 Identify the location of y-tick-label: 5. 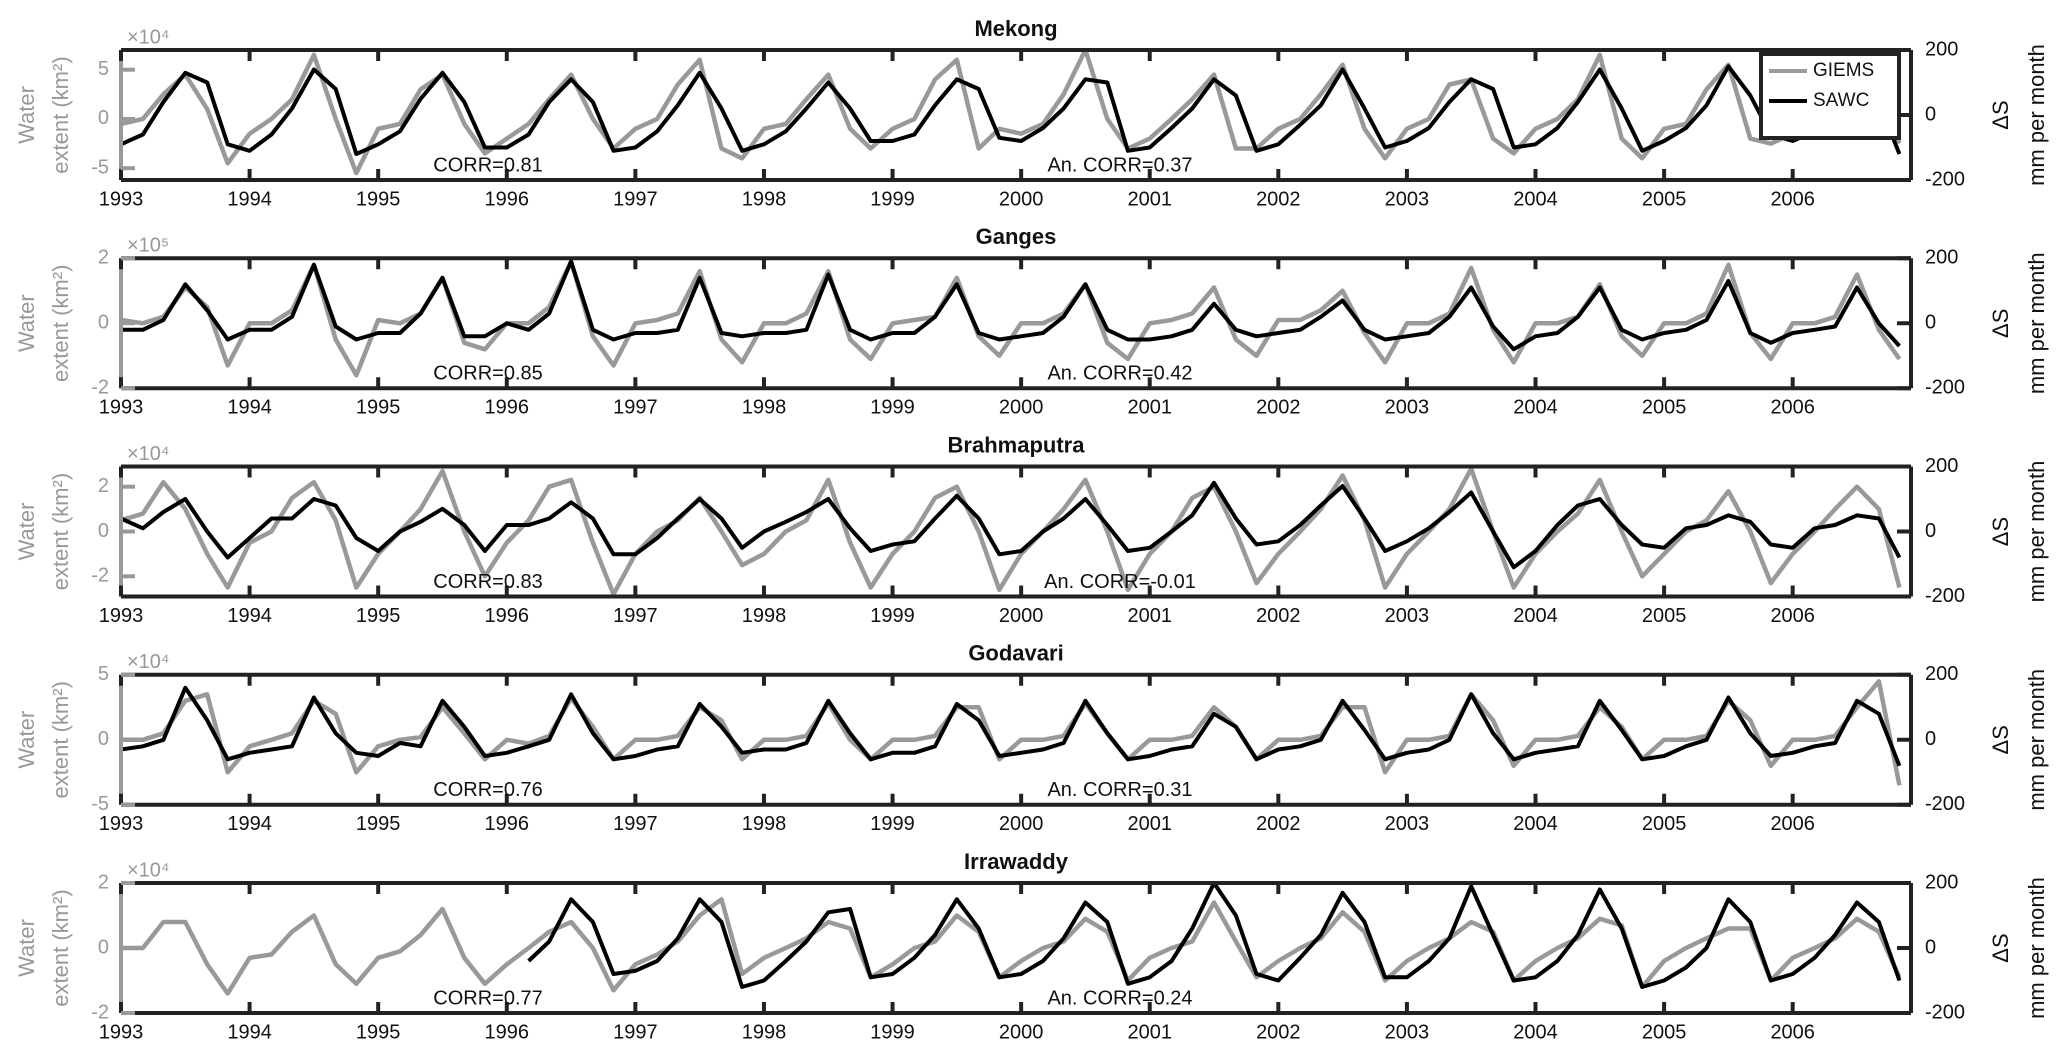
(103, 674).